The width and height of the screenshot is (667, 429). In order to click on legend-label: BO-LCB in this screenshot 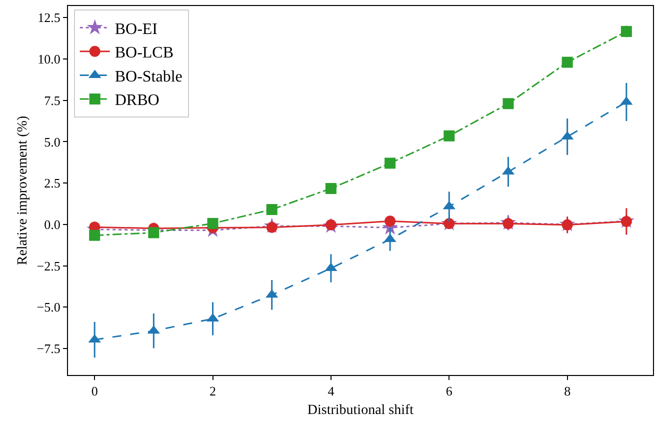, I will do `click(144, 53)`.